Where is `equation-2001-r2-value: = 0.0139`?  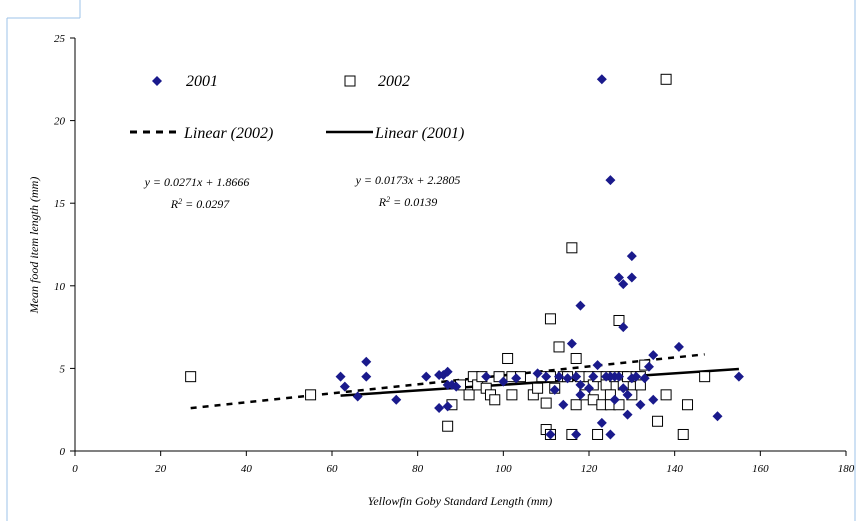
equation-2001-r2-value: = 0.0139 is located at coordinates (413, 202).